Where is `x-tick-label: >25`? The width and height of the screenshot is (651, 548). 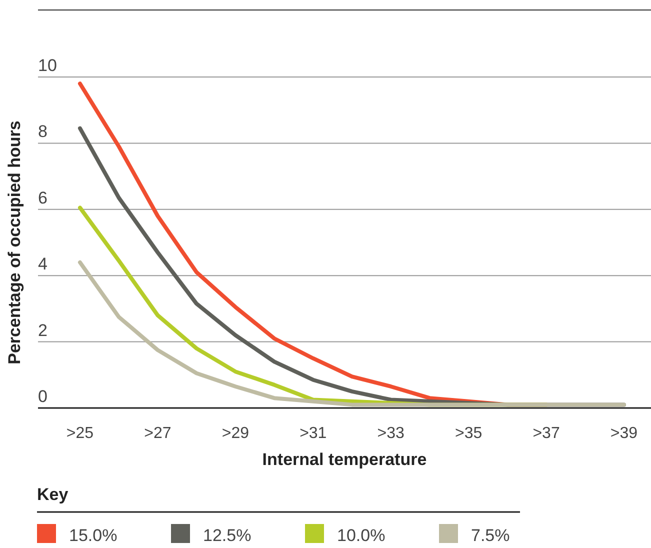
x-tick-label: >25 is located at coordinates (80, 433).